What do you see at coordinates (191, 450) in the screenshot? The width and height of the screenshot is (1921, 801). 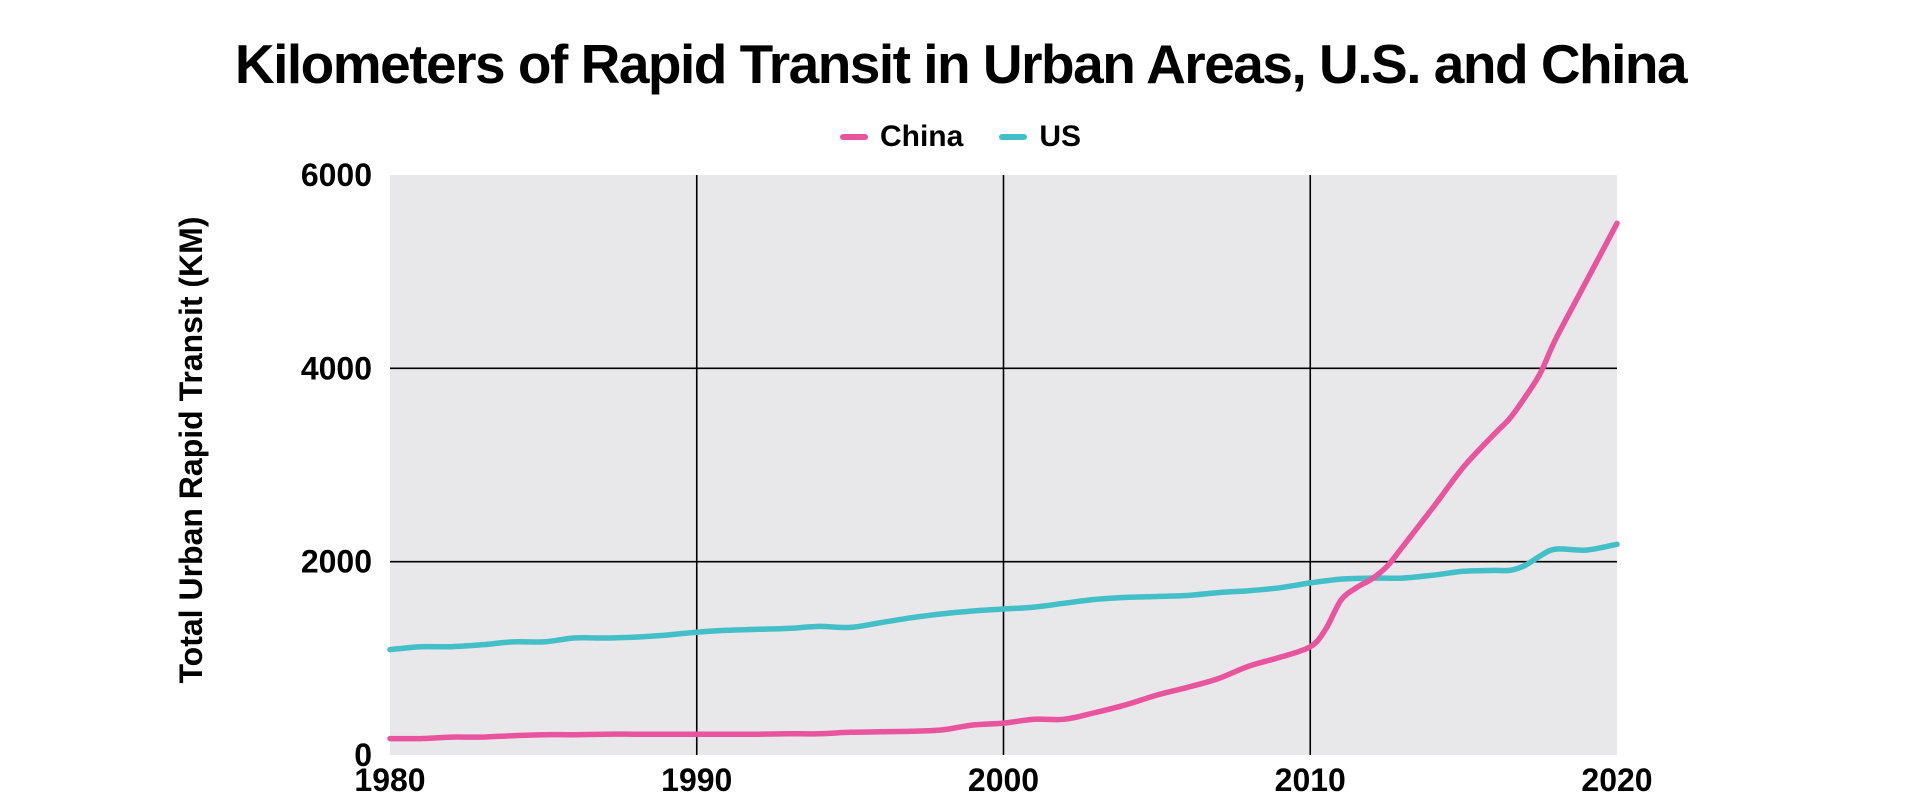 I see `y-axis-title: Total Urban Rapid Transit (KM)` at bounding box center [191, 450].